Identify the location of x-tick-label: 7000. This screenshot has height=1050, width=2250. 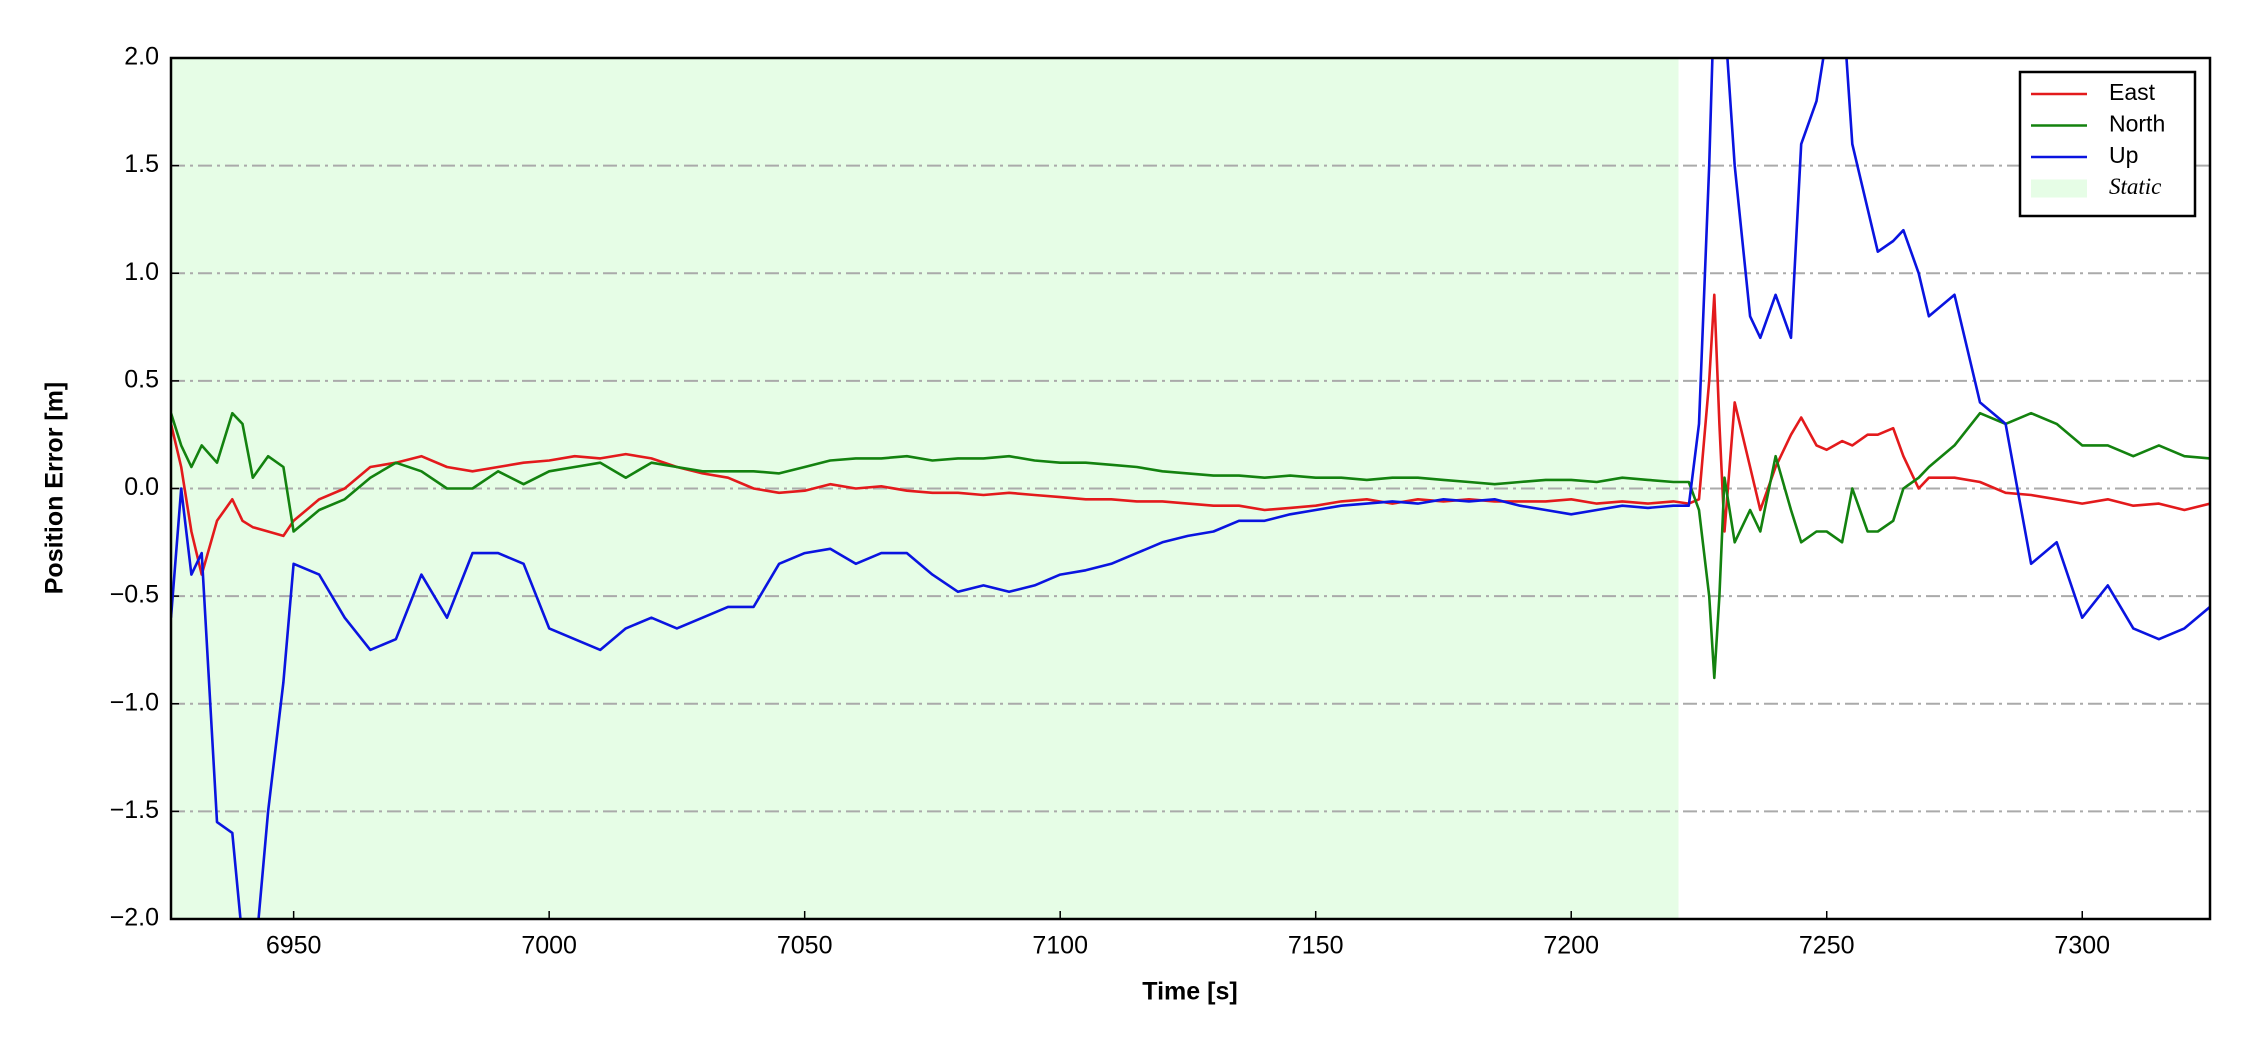
(549, 946).